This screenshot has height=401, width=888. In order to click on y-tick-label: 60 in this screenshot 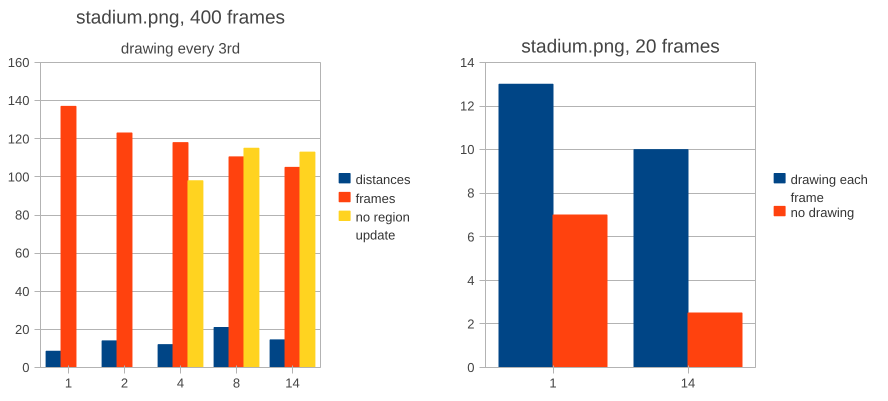, I will do `click(22, 253)`.